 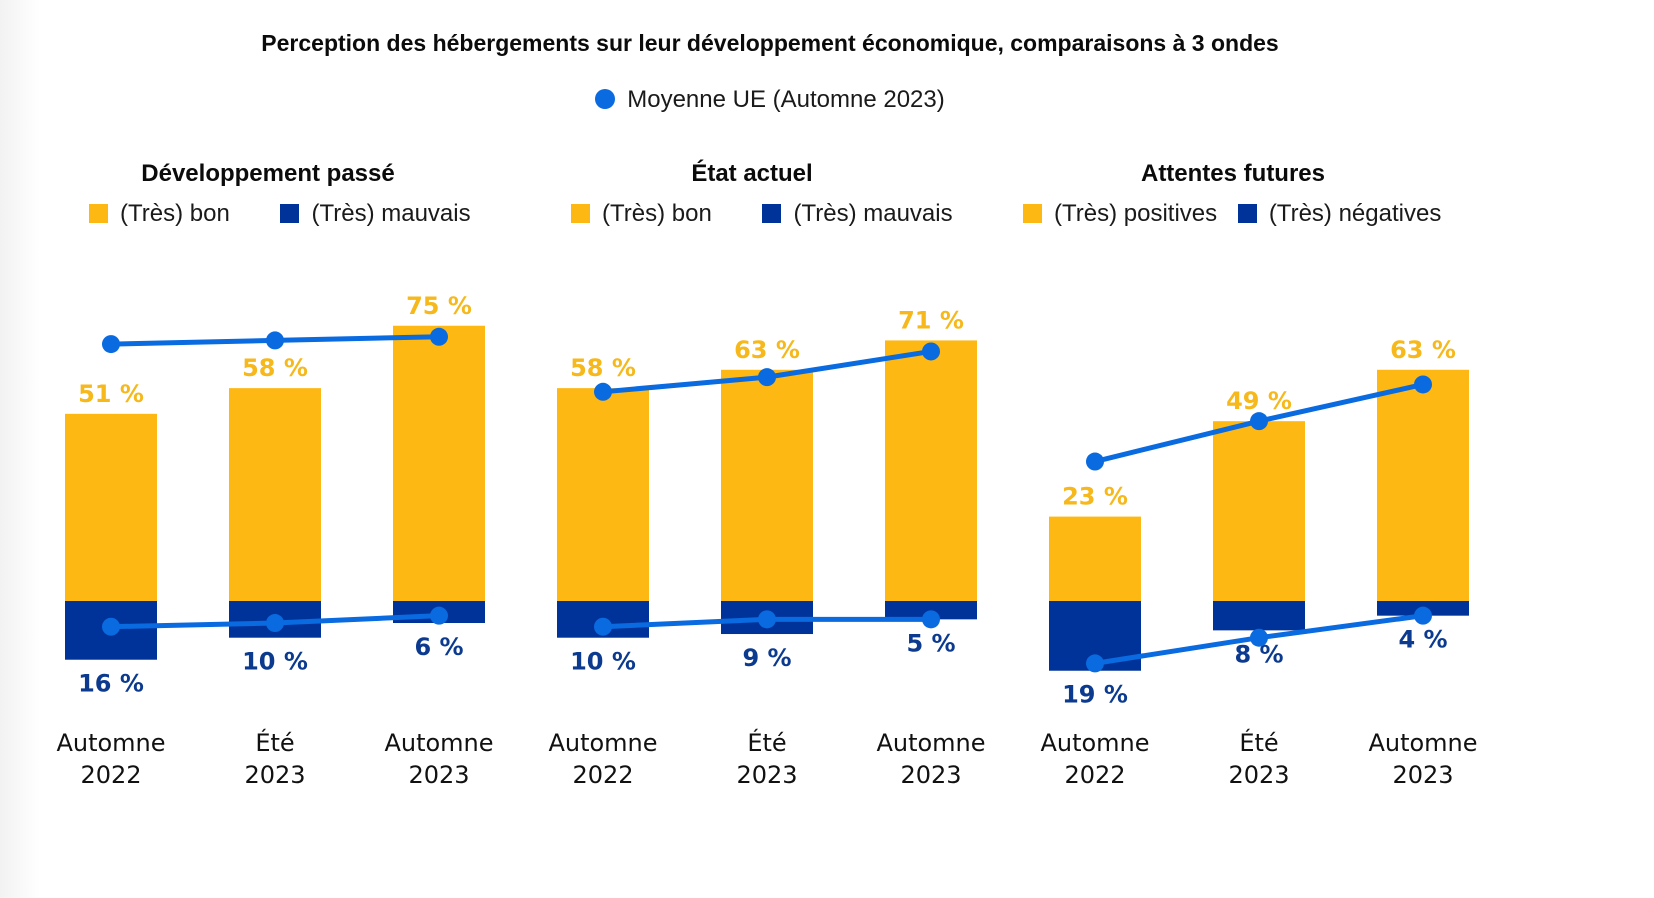 I want to click on panel-title-etat-actuel: État actuel, so click(x=752, y=173).